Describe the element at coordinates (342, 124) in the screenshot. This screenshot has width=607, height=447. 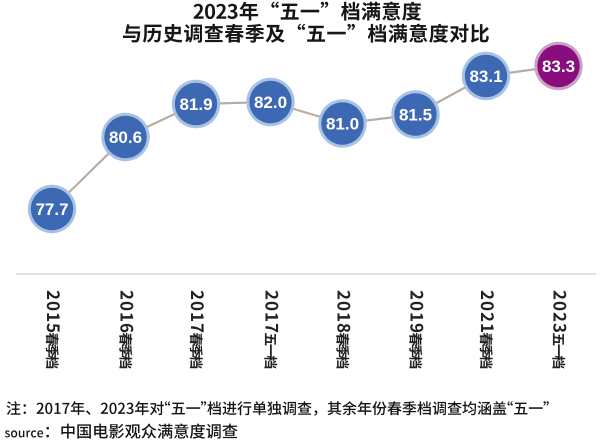
I see `svg-text: 81.0` at that location.